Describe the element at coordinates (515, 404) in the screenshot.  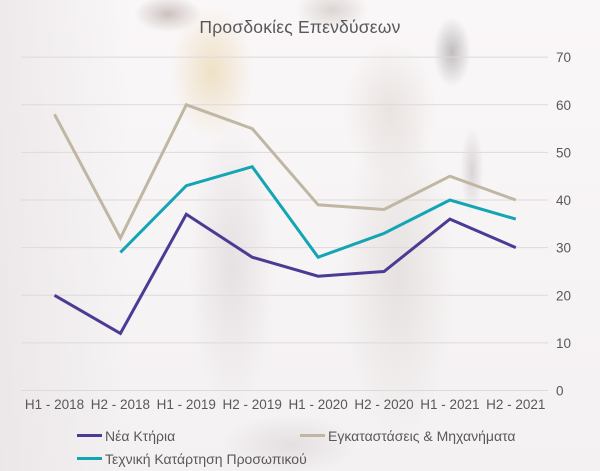
I see `x-tick-label-8: H2 - 2021` at that location.